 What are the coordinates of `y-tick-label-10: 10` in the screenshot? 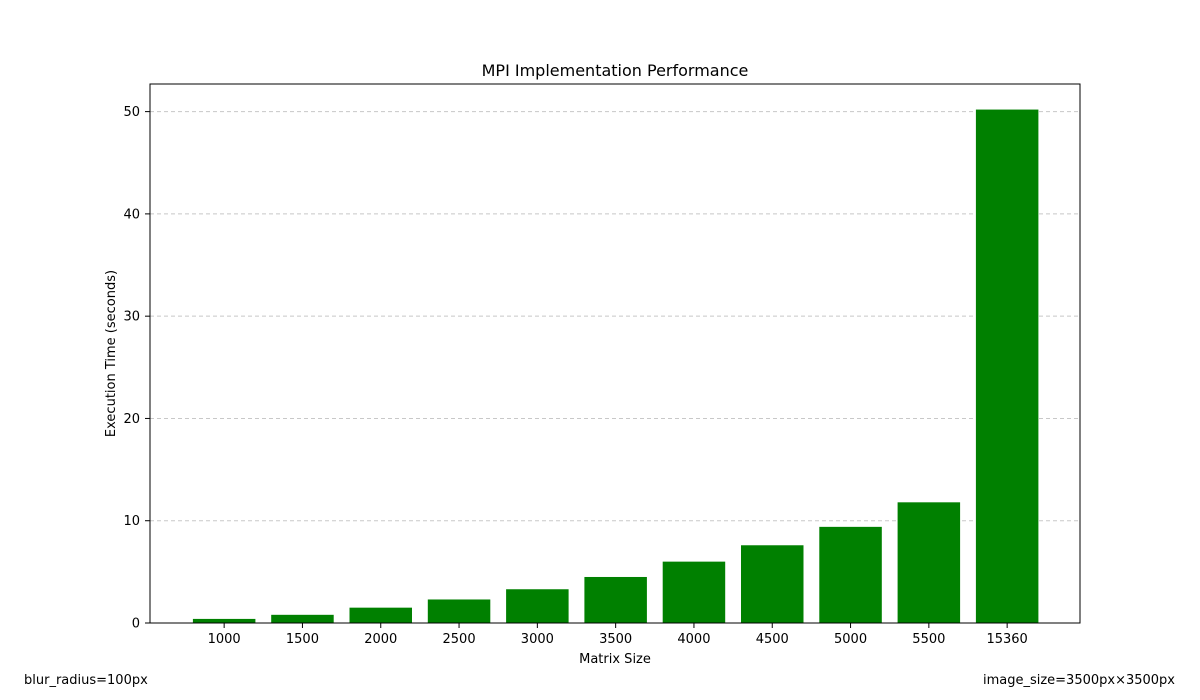 It's located at (131, 521).